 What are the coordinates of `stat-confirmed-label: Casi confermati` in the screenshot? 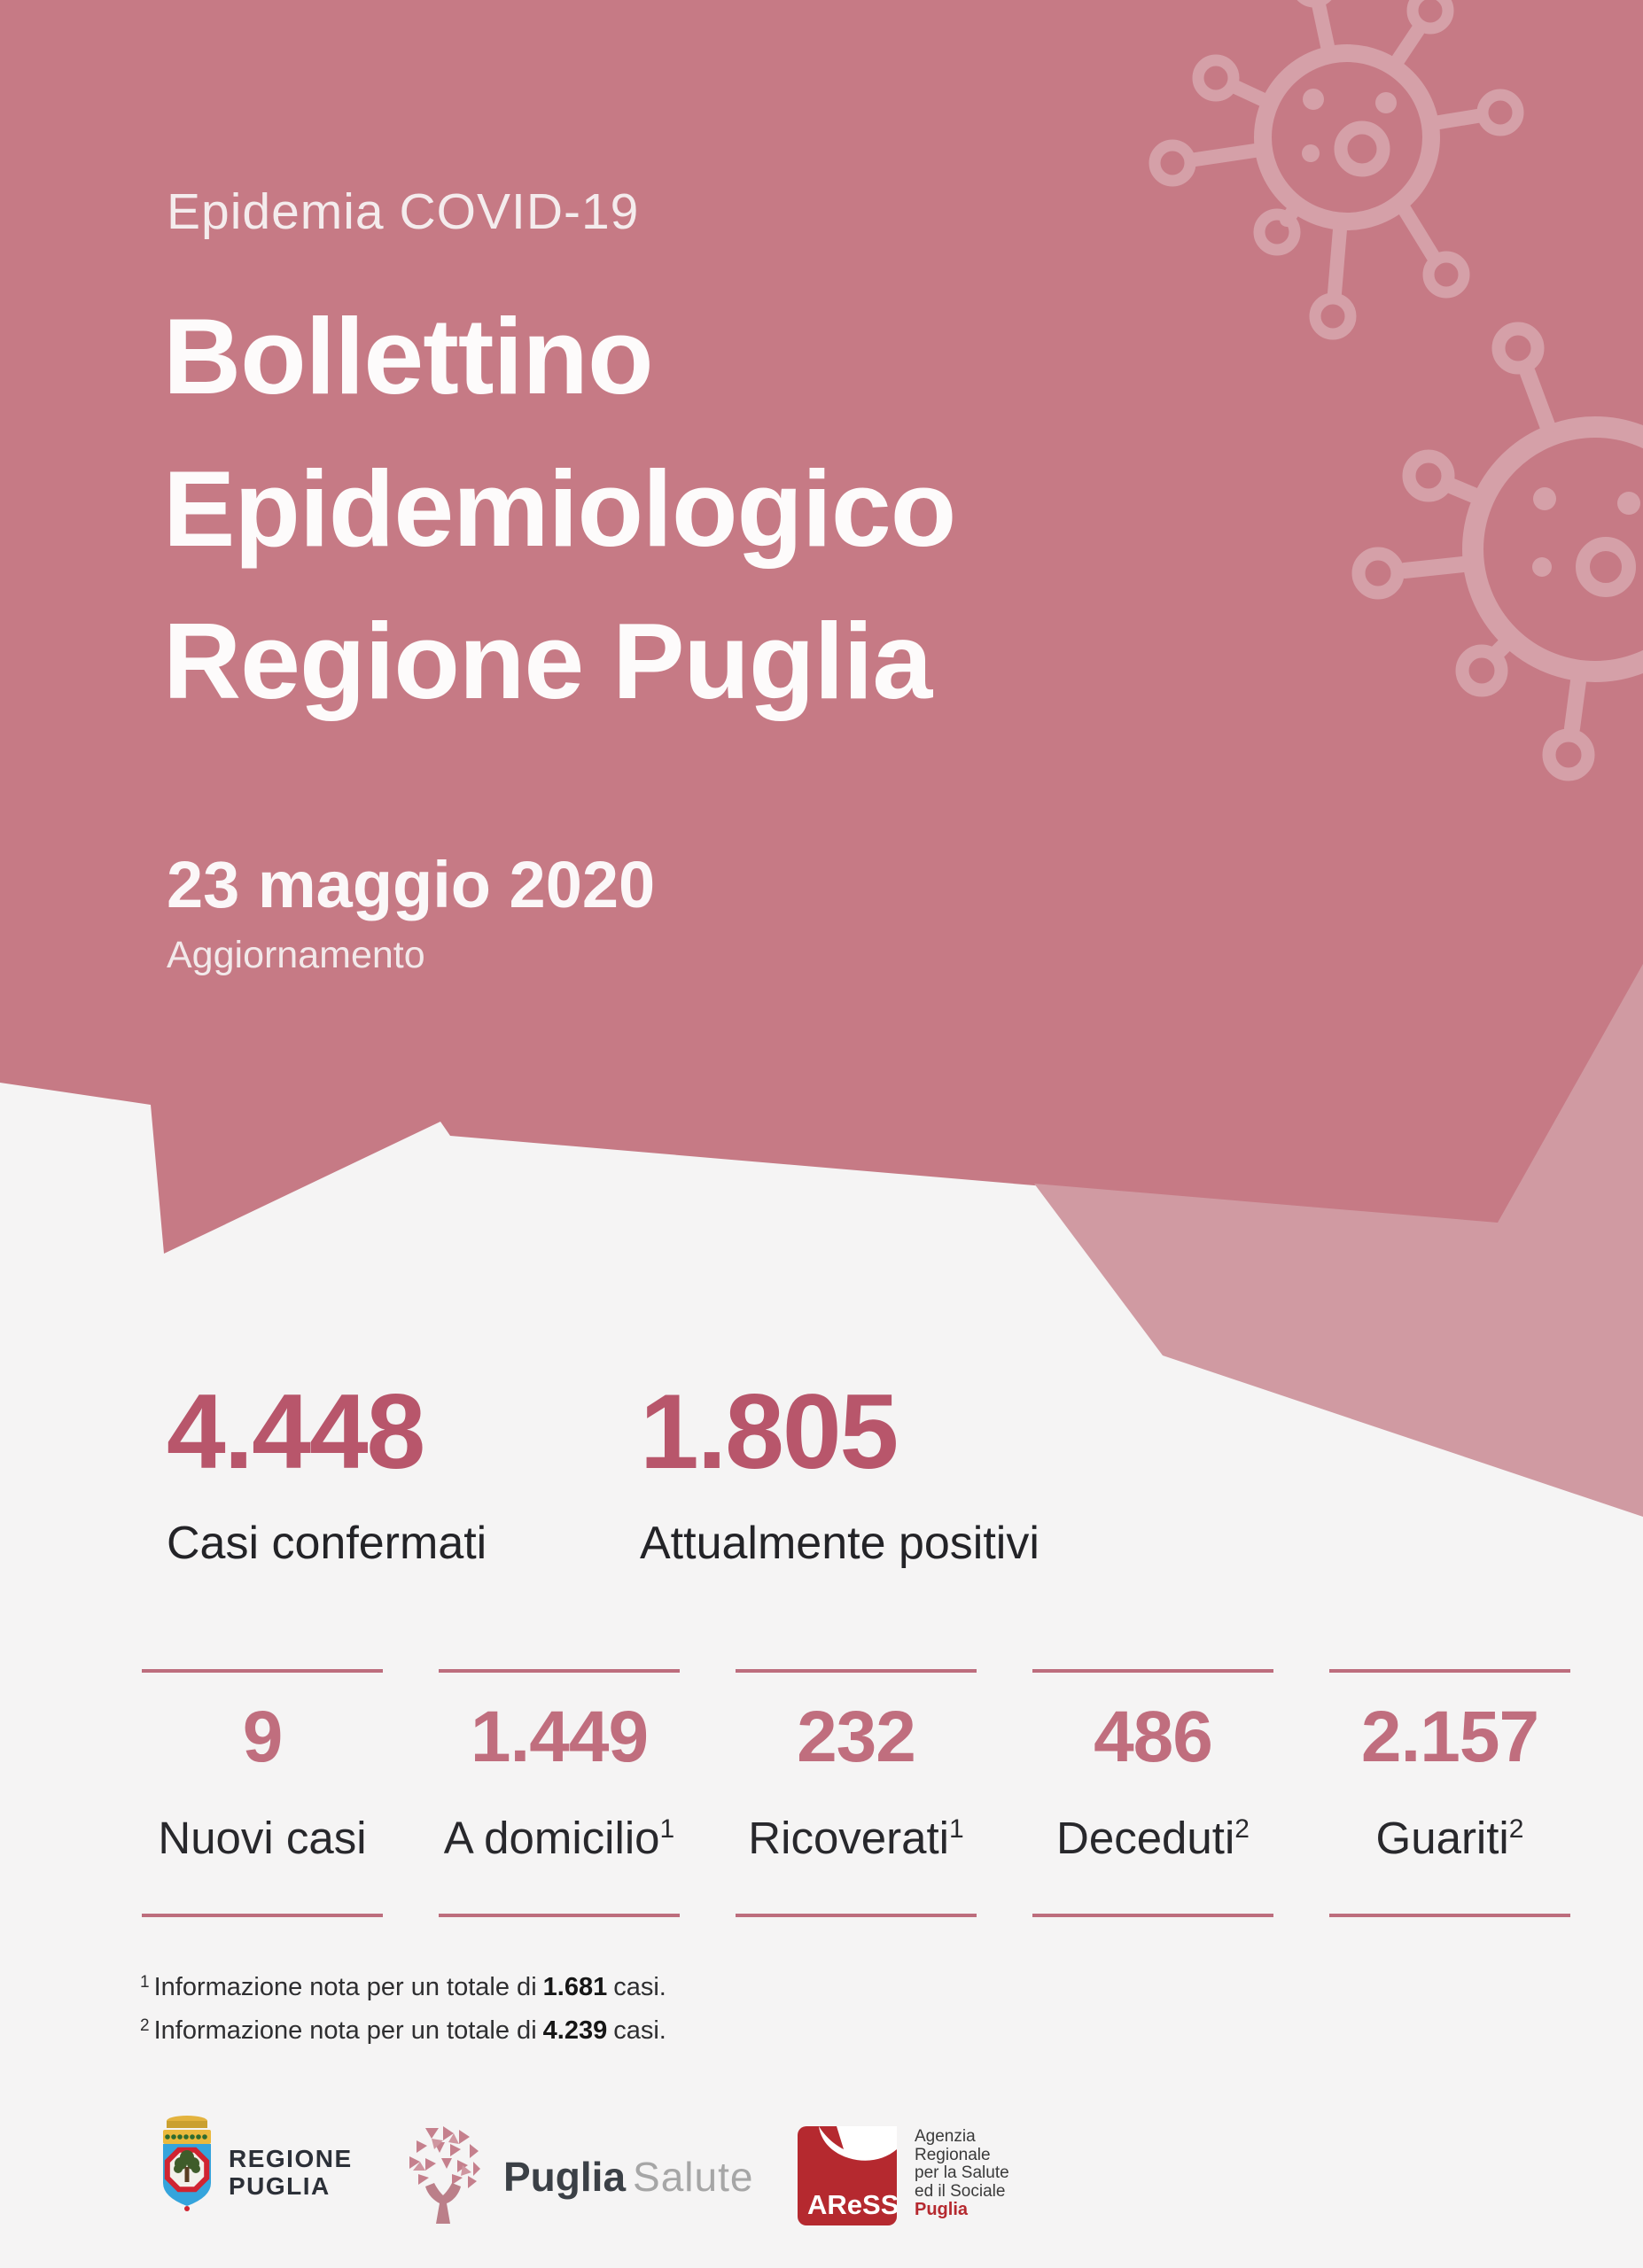 It's located at (327, 1543).